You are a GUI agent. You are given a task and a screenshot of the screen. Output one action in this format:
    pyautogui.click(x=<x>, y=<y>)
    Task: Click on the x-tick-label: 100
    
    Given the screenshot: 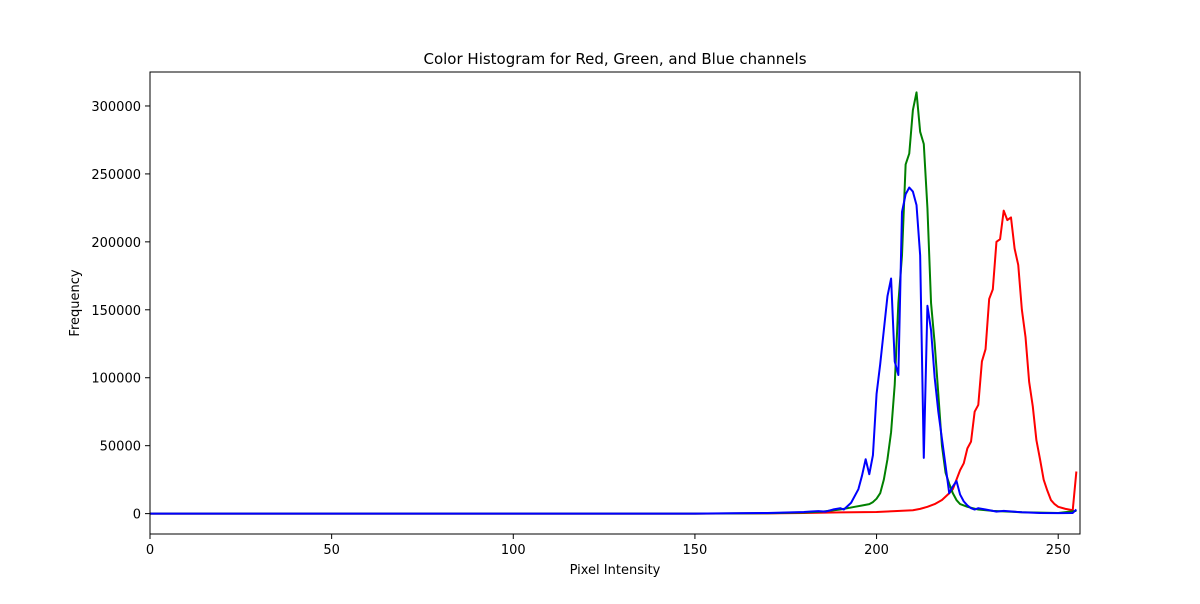 What is the action you would take?
    pyautogui.click(x=513, y=550)
    